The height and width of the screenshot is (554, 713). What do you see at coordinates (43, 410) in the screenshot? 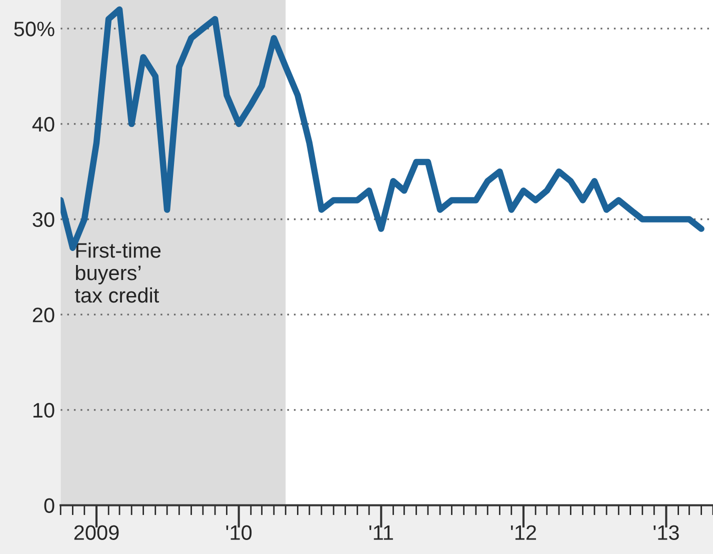
I see `y-tick-label: 10` at bounding box center [43, 410].